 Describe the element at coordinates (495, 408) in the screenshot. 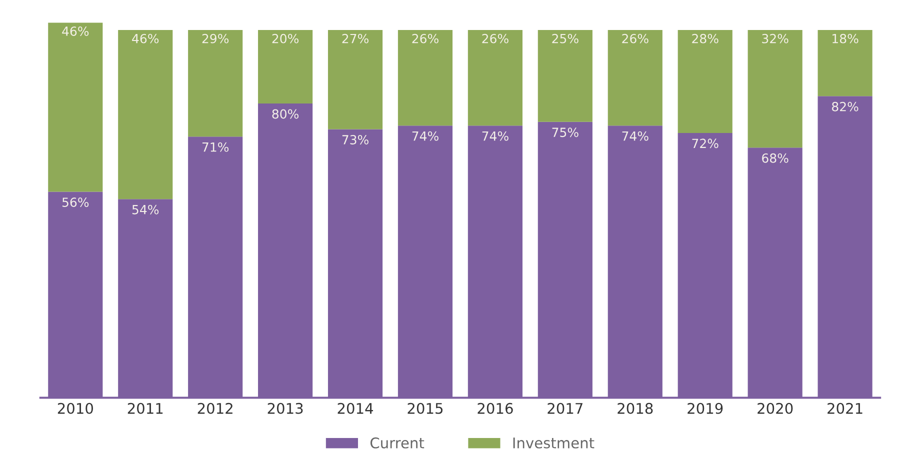

I see `x-tick-label: 2016` at that location.